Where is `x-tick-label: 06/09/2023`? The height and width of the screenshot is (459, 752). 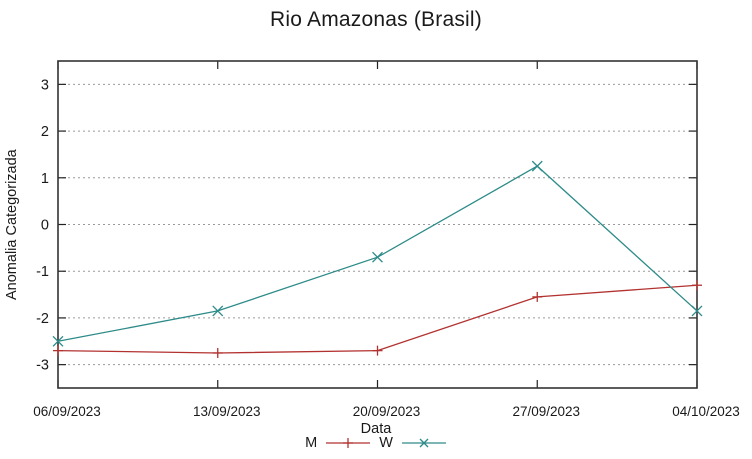 x-tick-label: 06/09/2023 is located at coordinates (67, 411).